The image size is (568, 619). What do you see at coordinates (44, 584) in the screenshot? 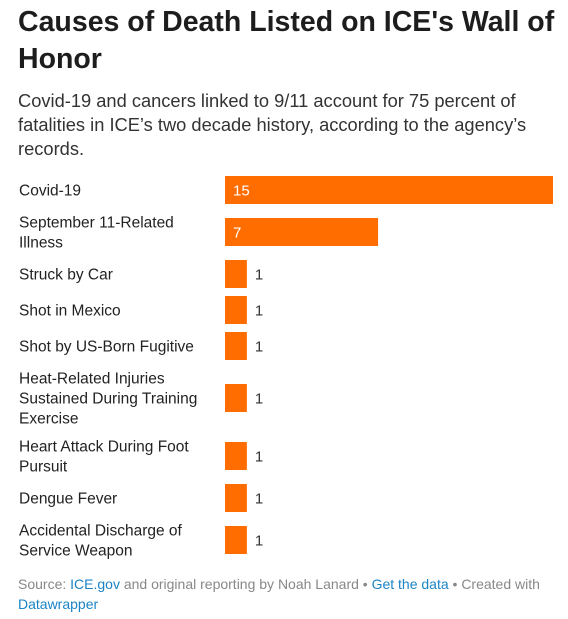
I see `source-prefix: Source:` at bounding box center [44, 584].